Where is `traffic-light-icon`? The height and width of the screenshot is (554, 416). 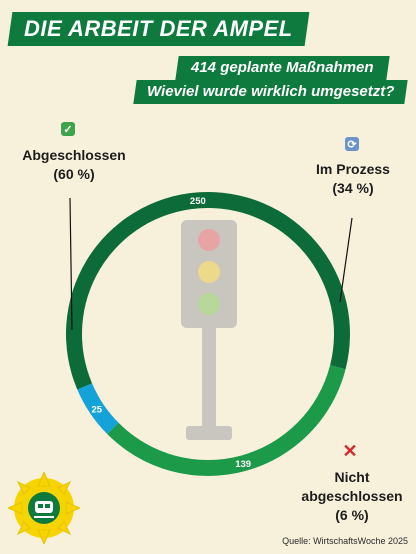 traffic-light-icon is located at coordinates (209, 330).